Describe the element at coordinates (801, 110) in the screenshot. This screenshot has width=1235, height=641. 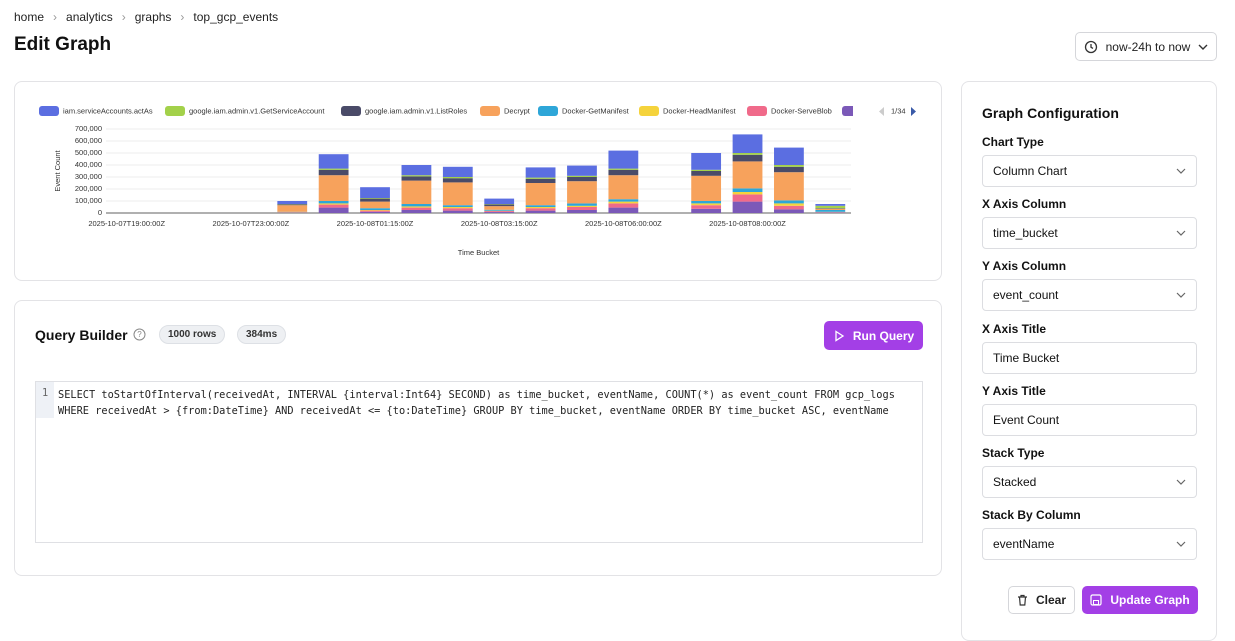
I see `legend-label: Docker-ServeBlob` at that location.